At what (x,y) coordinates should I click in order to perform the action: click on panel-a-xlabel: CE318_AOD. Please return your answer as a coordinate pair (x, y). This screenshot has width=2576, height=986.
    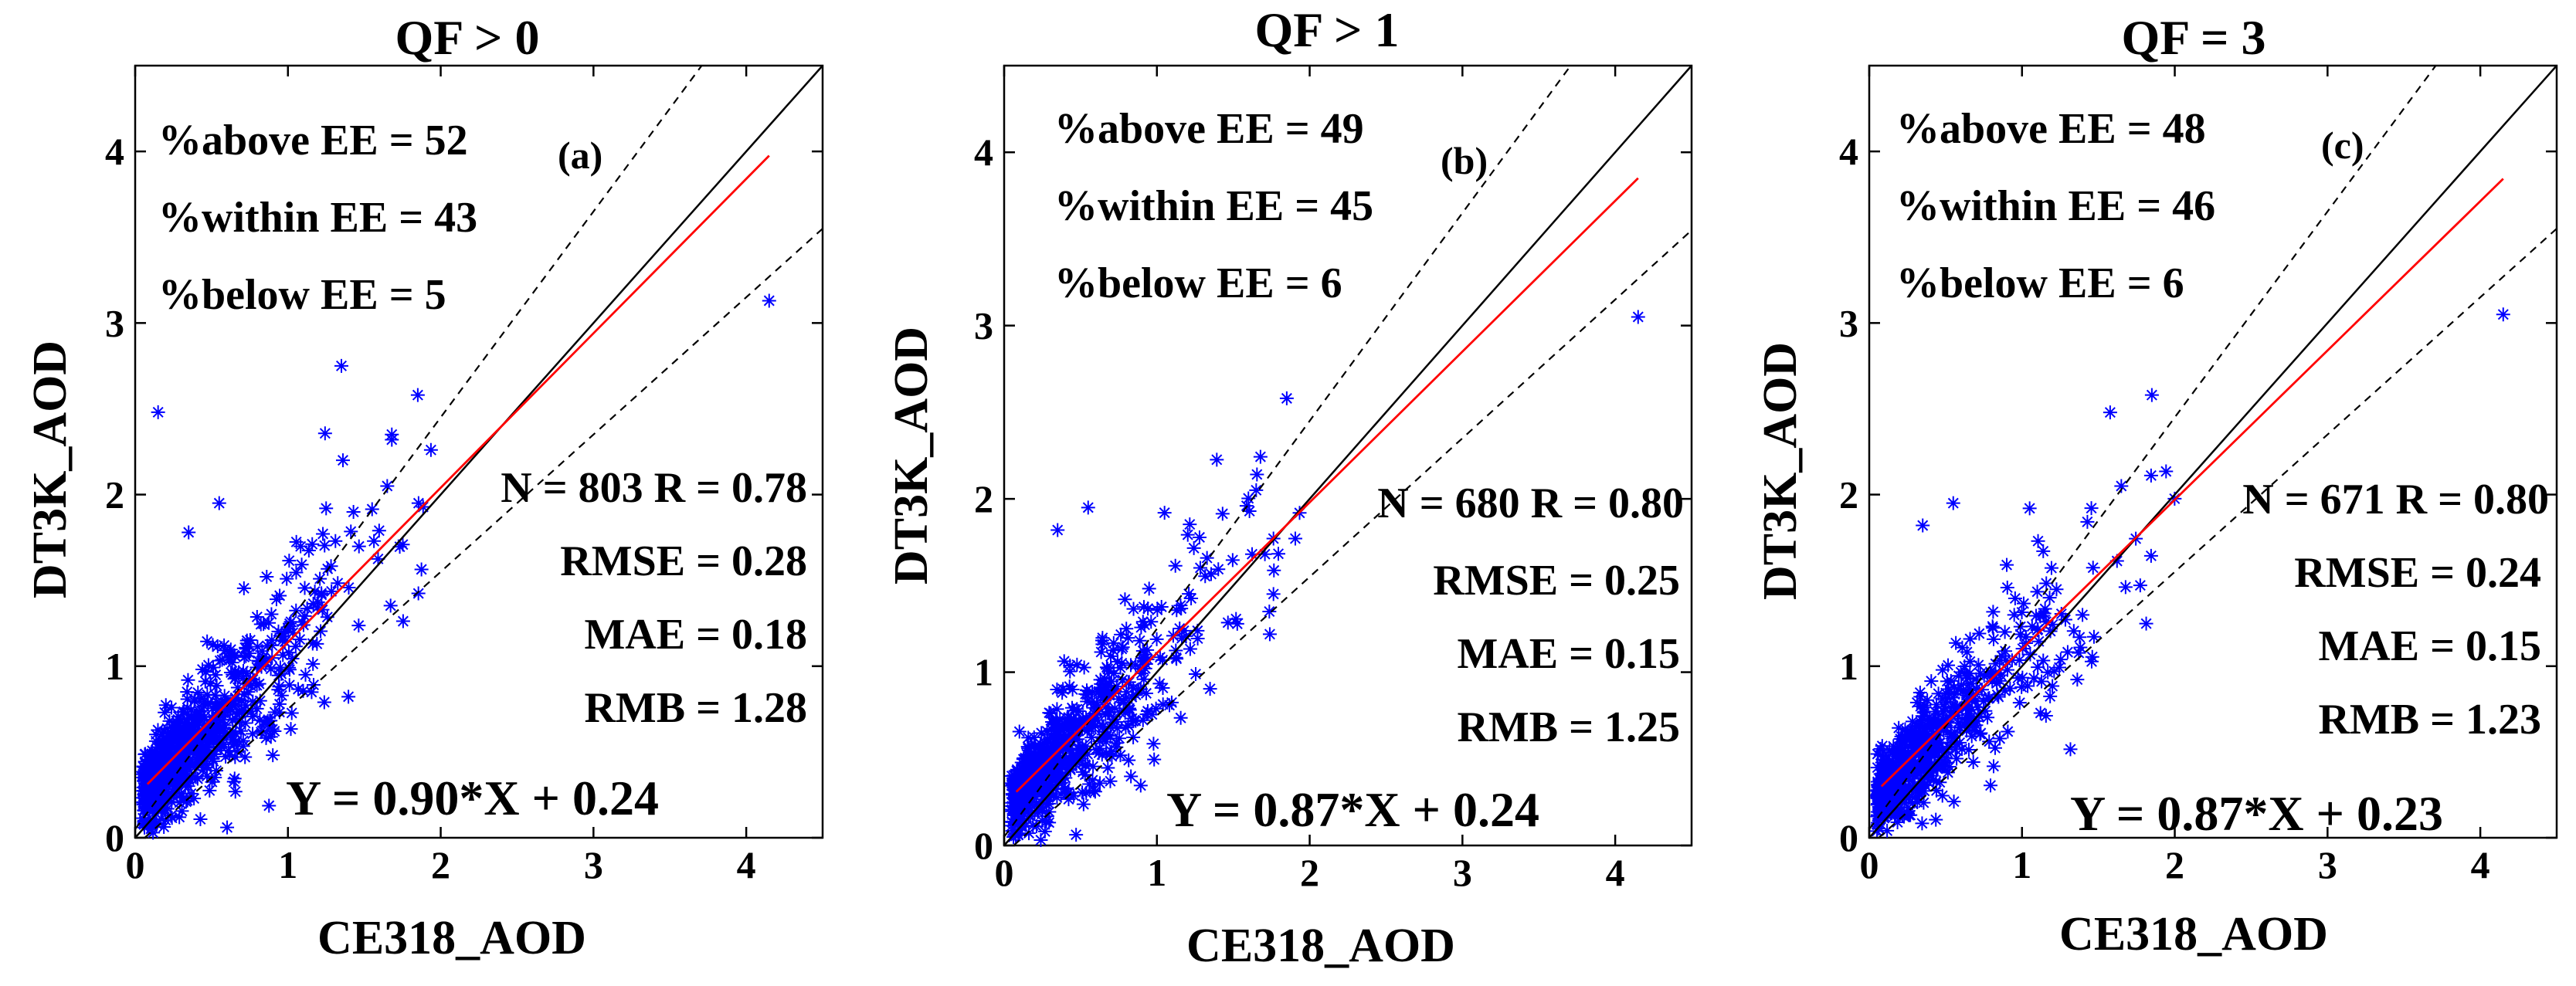
    Looking at the image, I should click on (451, 938).